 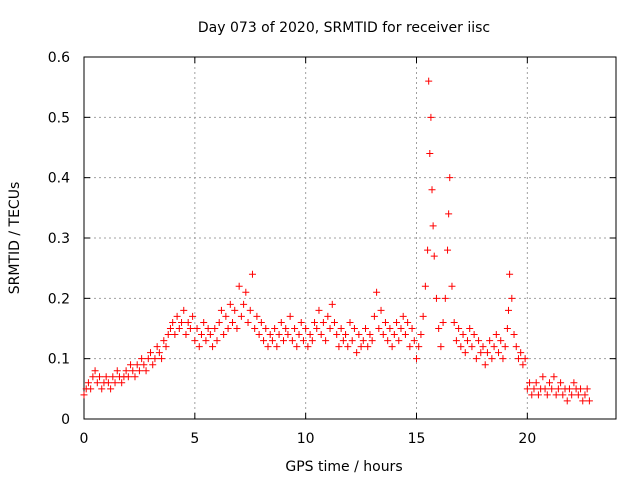 What do you see at coordinates (84, 439) in the screenshot?
I see `x-tick-label: 0` at bounding box center [84, 439].